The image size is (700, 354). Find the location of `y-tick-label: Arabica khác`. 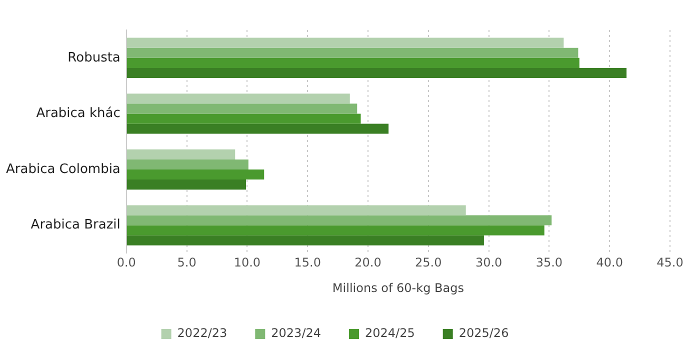

y-tick-label: Arabica khác is located at coordinates (78, 114).